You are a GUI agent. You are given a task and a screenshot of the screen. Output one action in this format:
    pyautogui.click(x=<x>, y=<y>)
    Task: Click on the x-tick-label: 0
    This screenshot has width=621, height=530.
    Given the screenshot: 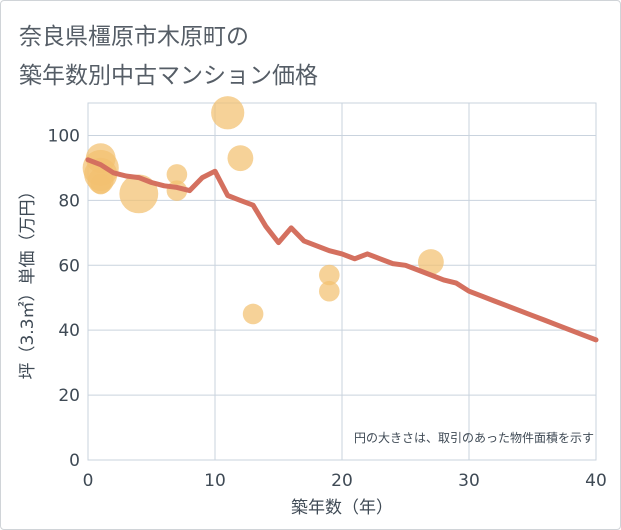 What is the action you would take?
    pyautogui.click(x=88, y=481)
    